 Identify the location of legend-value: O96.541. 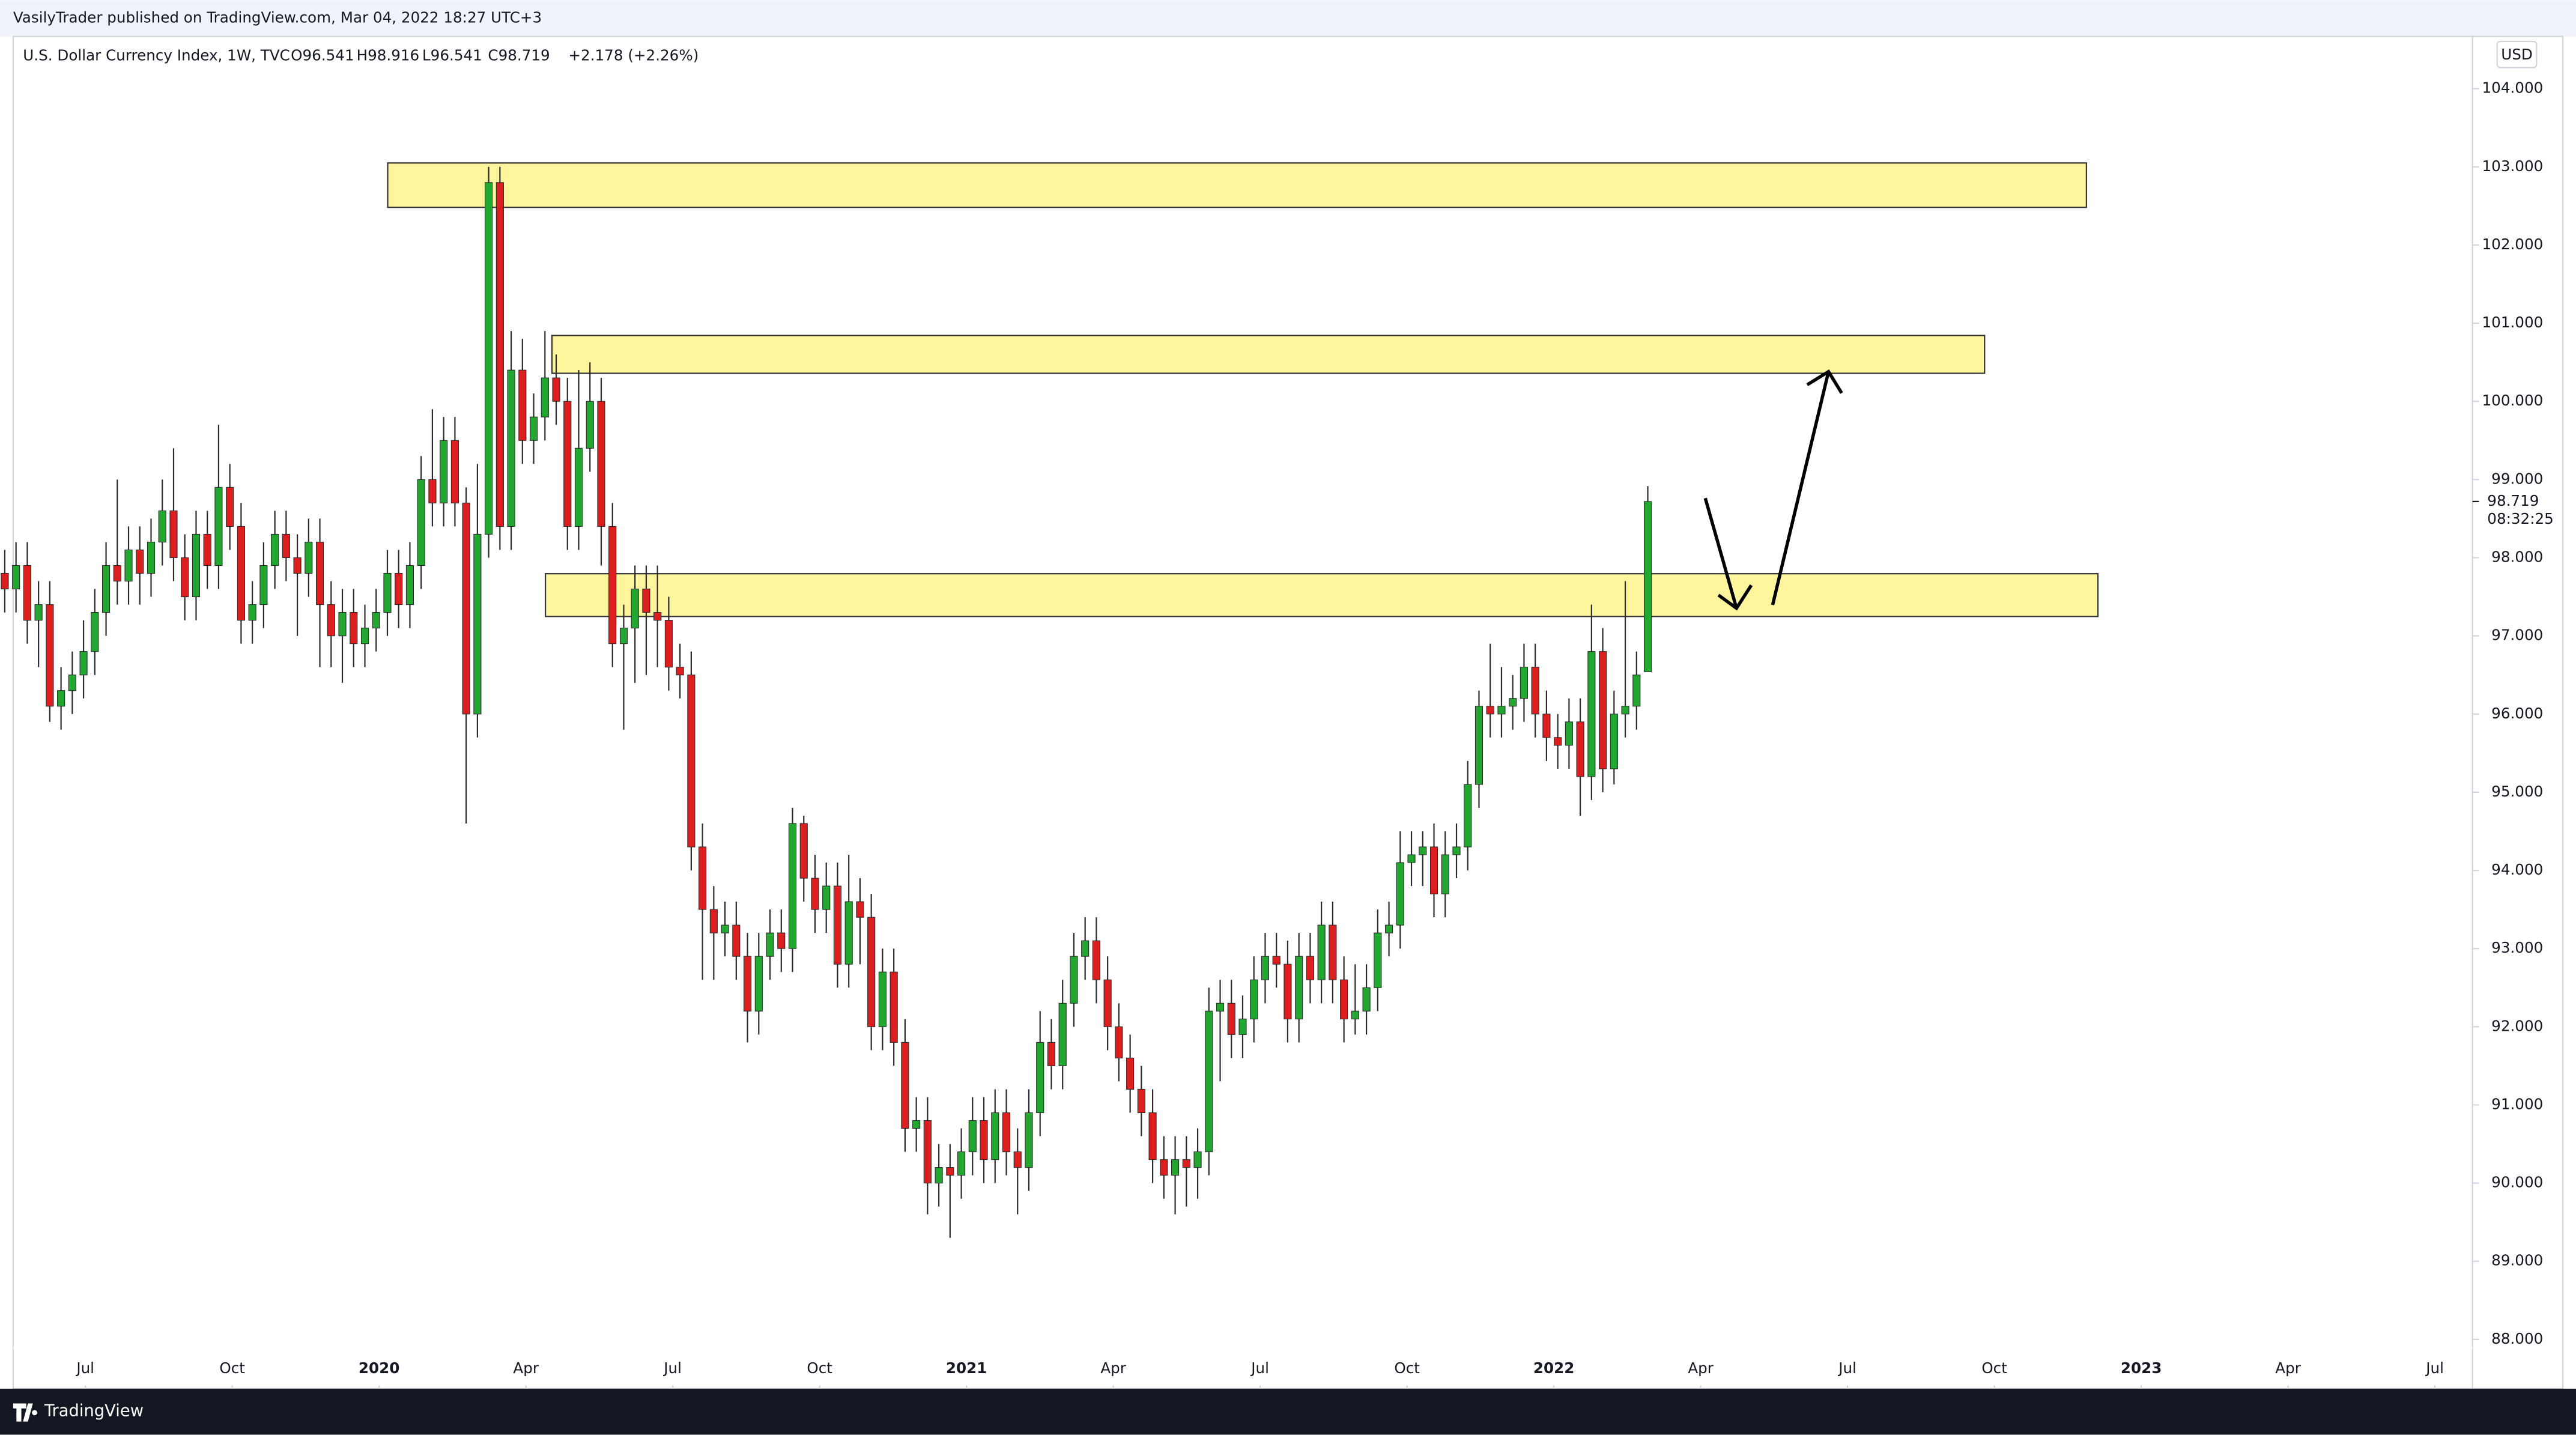
(322, 55).